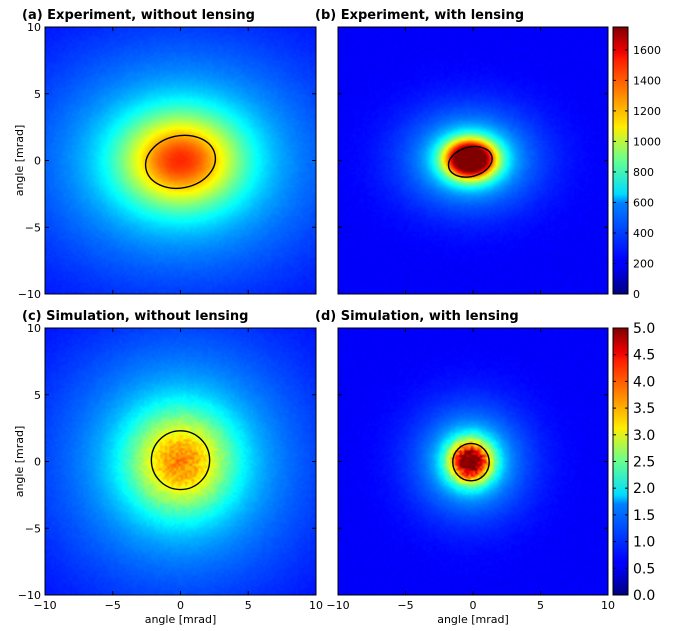 The height and width of the screenshot is (631, 674). Describe the element at coordinates (138, 15) in the screenshot. I see `panel-title: (a) Experiment, without lensing` at that location.